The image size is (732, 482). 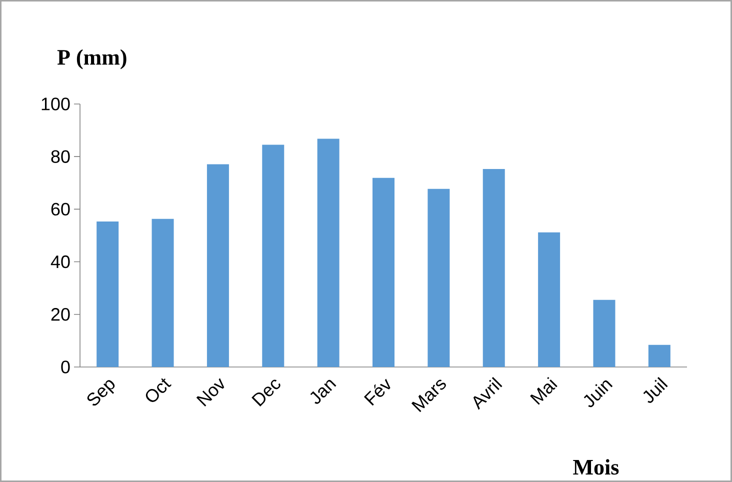 I want to click on x-tick-label: Nov, so click(x=210, y=392).